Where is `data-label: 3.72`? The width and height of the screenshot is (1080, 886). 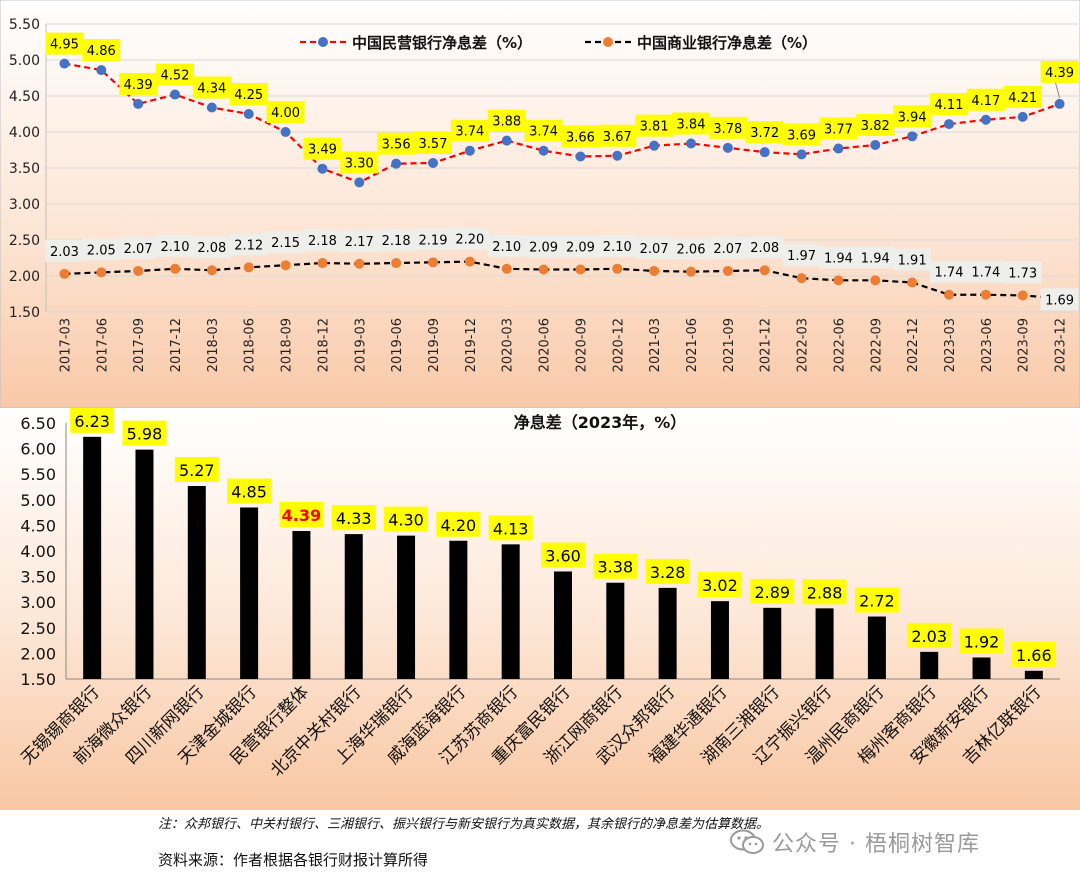 data-label: 3.72 is located at coordinates (764, 133).